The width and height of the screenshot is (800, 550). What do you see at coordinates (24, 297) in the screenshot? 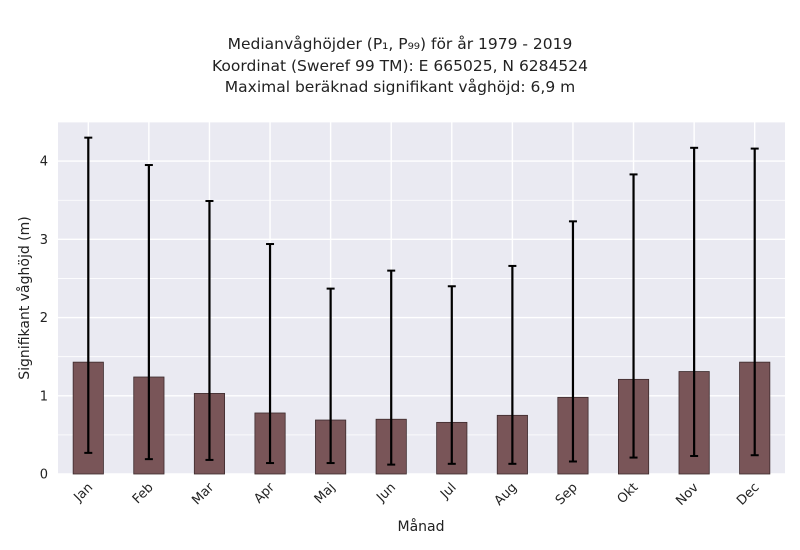
I see `y-axis-label: Signifikant våghöjd (m)` at bounding box center [24, 297].